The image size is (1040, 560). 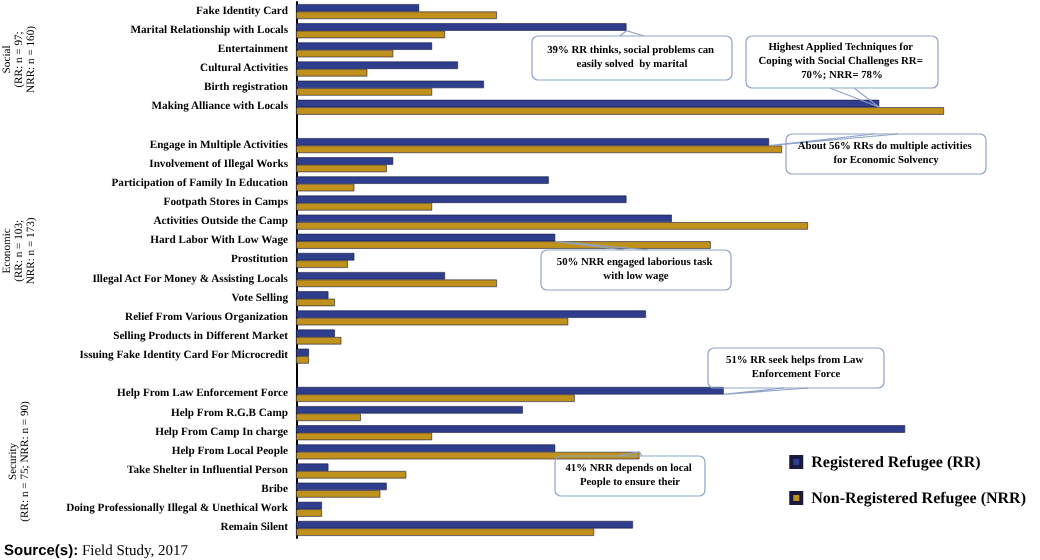 I want to click on legend-label: Non-Registered Refugee (NRR), so click(x=919, y=498).